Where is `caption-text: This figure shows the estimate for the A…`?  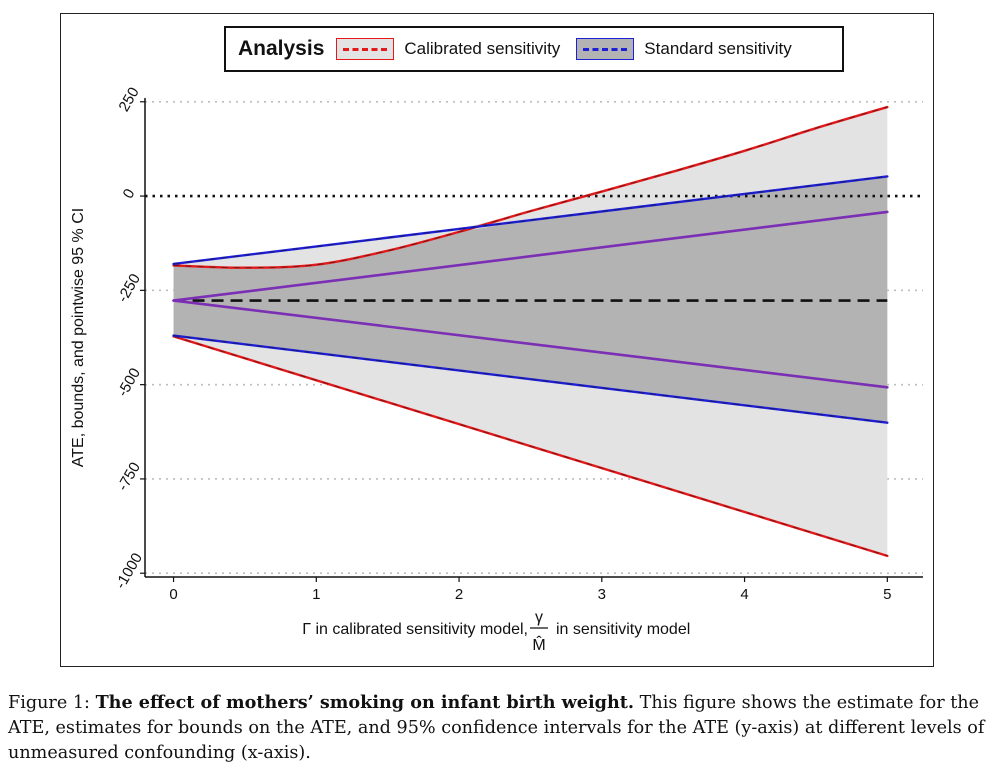 caption-text: This figure shows the estimate for the A… is located at coordinates (496, 728).